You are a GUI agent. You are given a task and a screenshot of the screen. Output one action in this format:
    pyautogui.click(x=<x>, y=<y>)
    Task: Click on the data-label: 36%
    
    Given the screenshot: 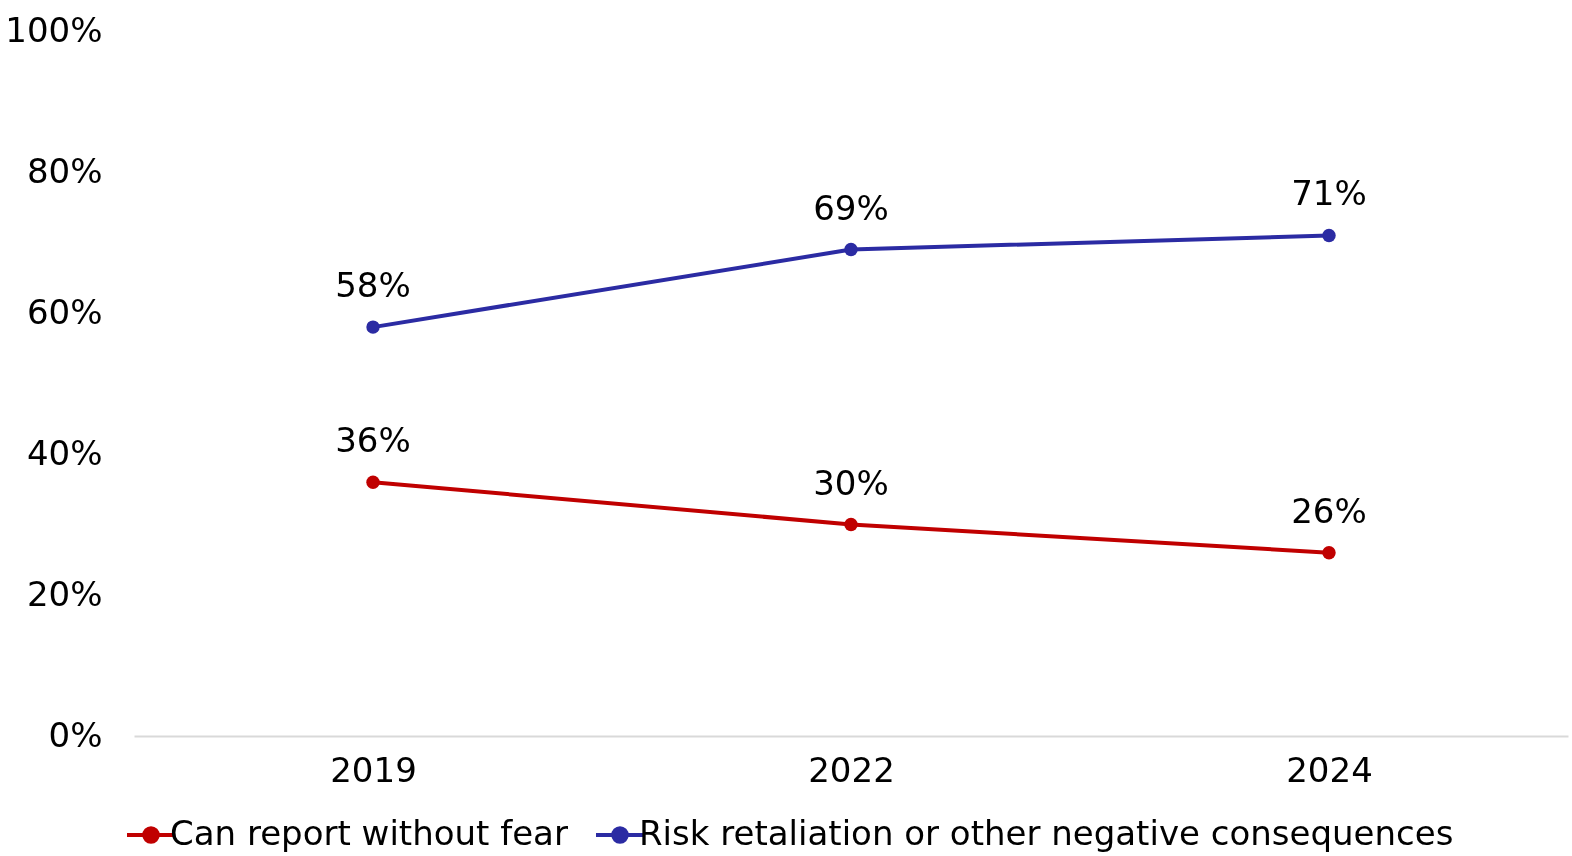 What is the action you would take?
    pyautogui.click(x=373, y=440)
    